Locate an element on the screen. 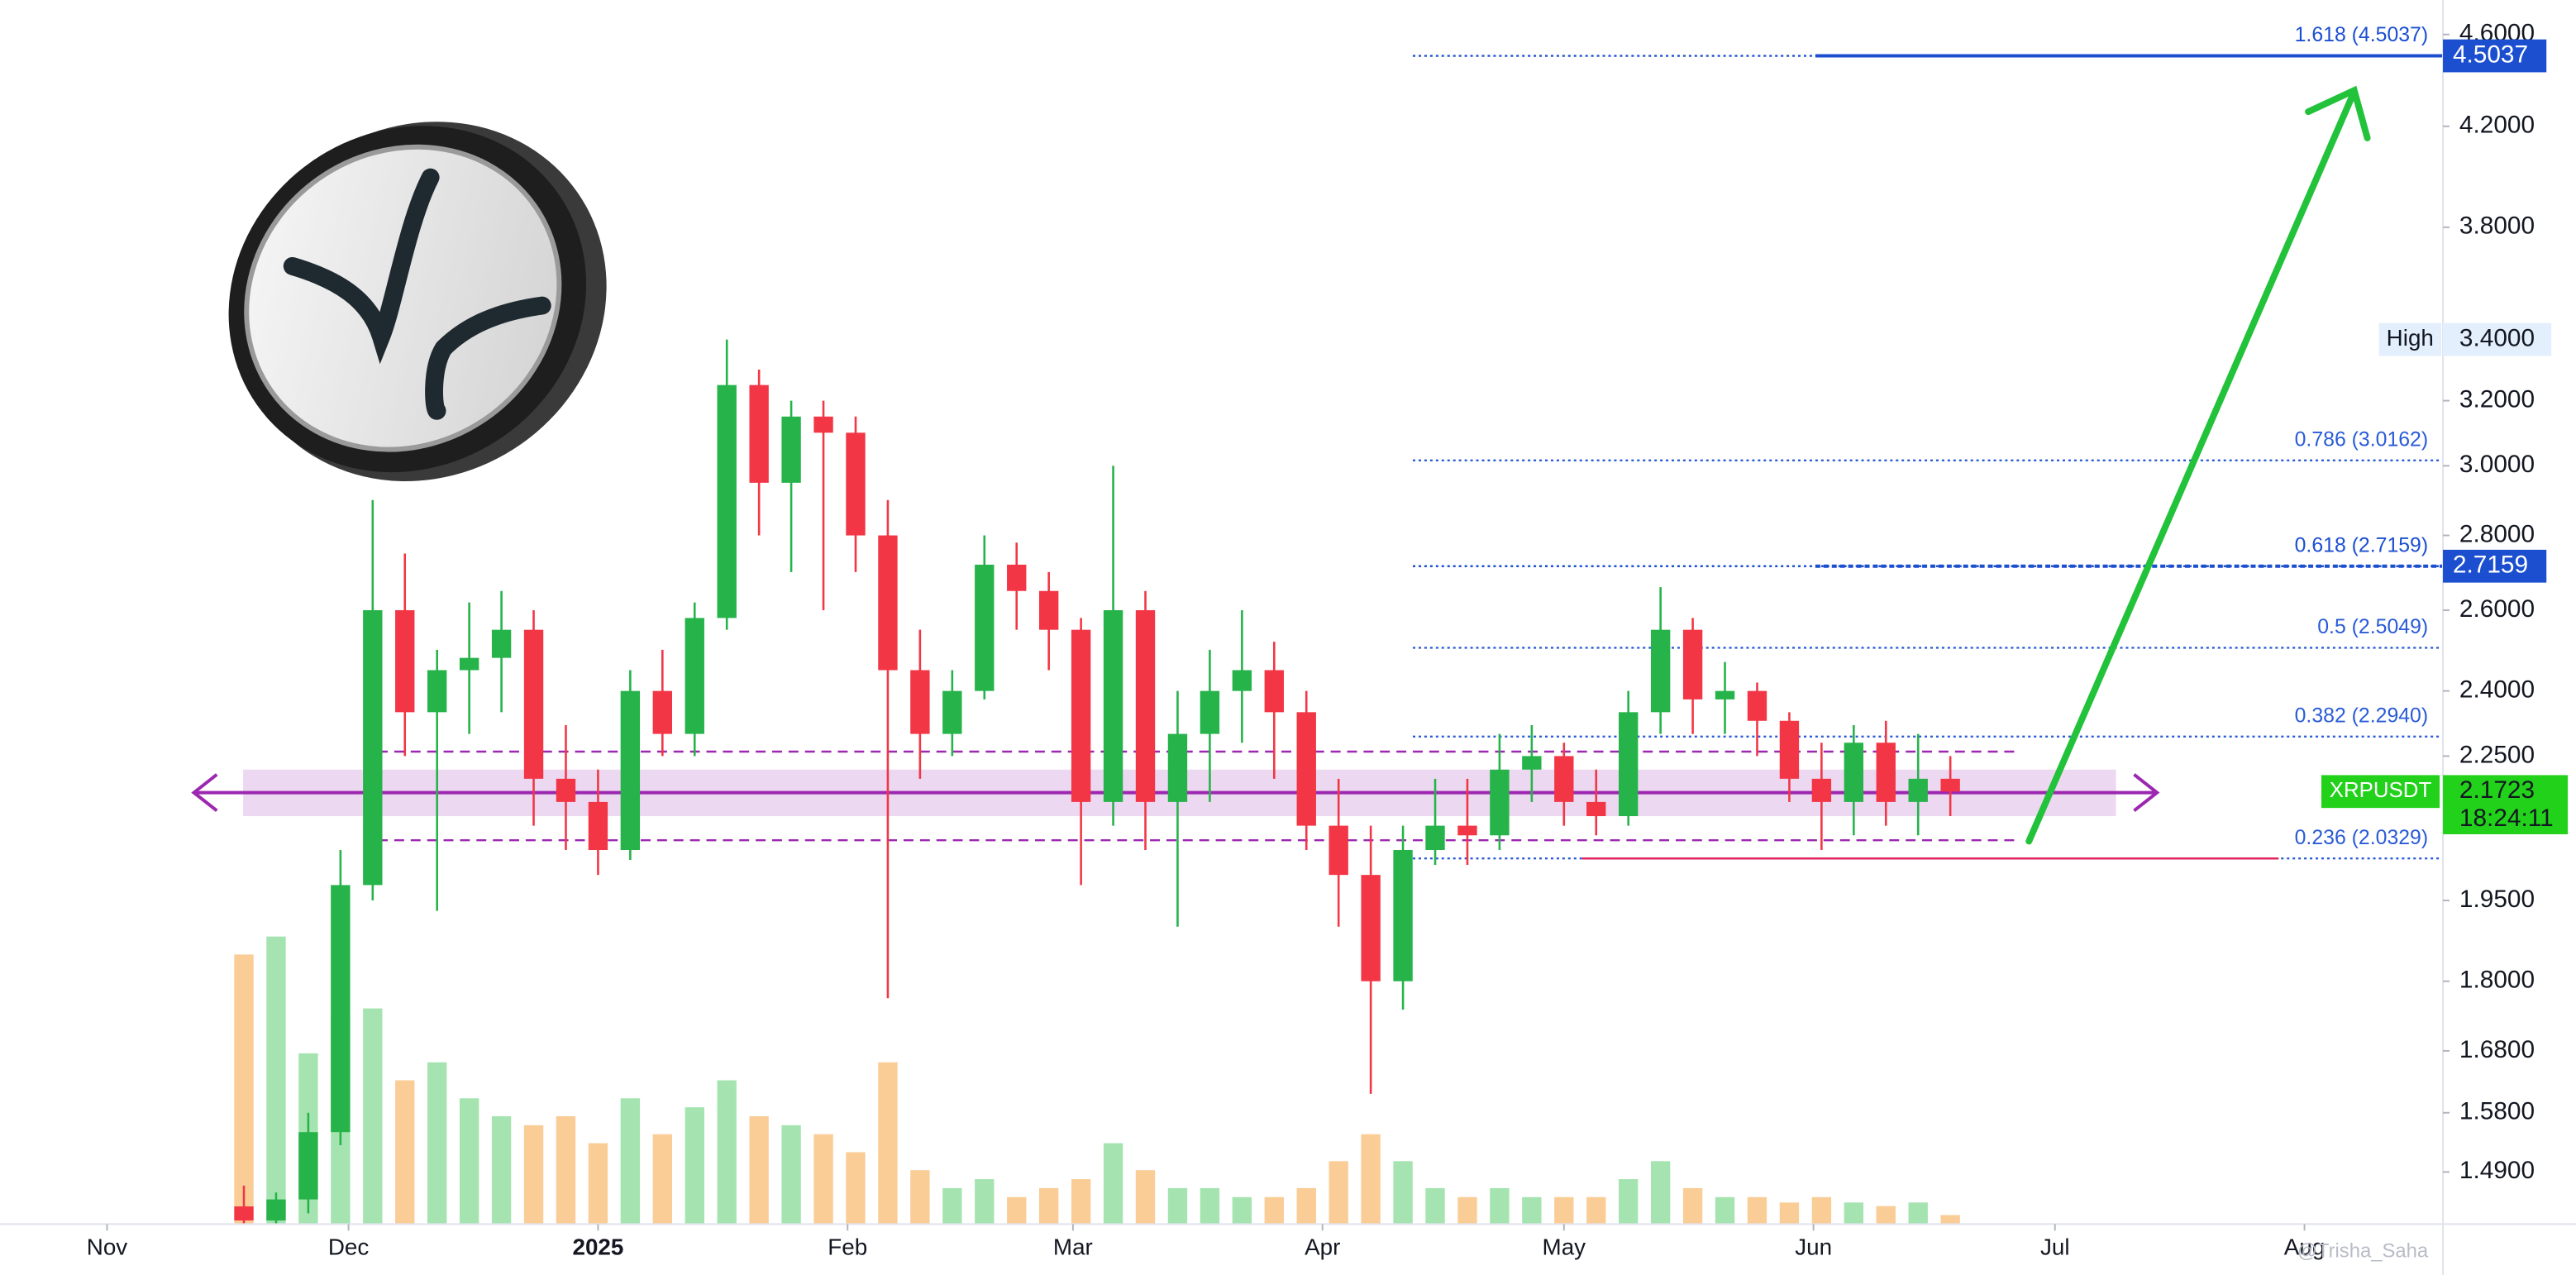 This screenshot has height=1275, width=2576. zone-arrow-left is located at coordinates (204, 793).